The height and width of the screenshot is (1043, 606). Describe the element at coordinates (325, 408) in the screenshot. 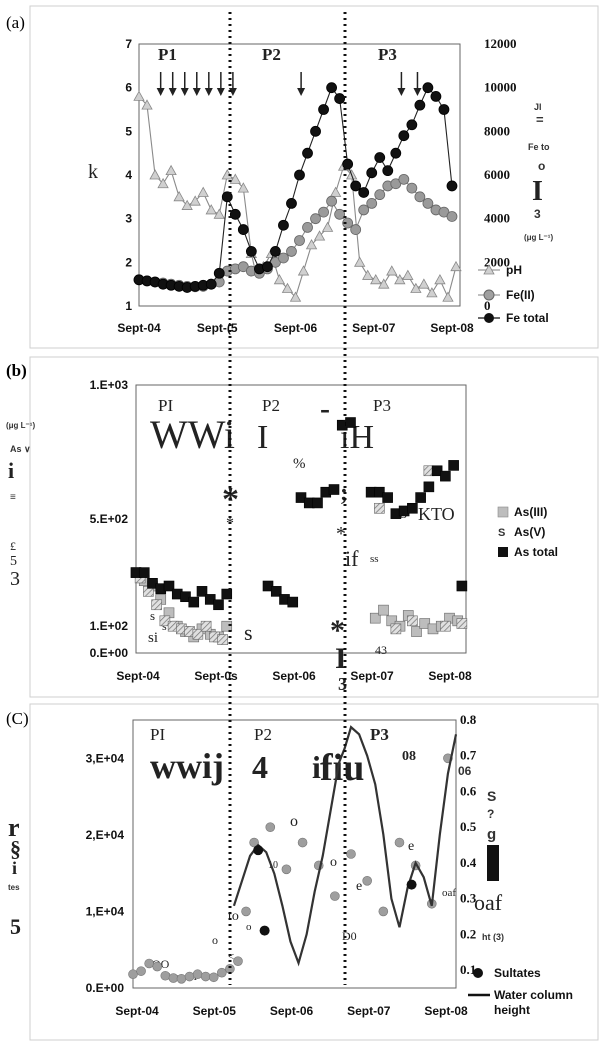

I see `b-glyph-2: -` at that location.